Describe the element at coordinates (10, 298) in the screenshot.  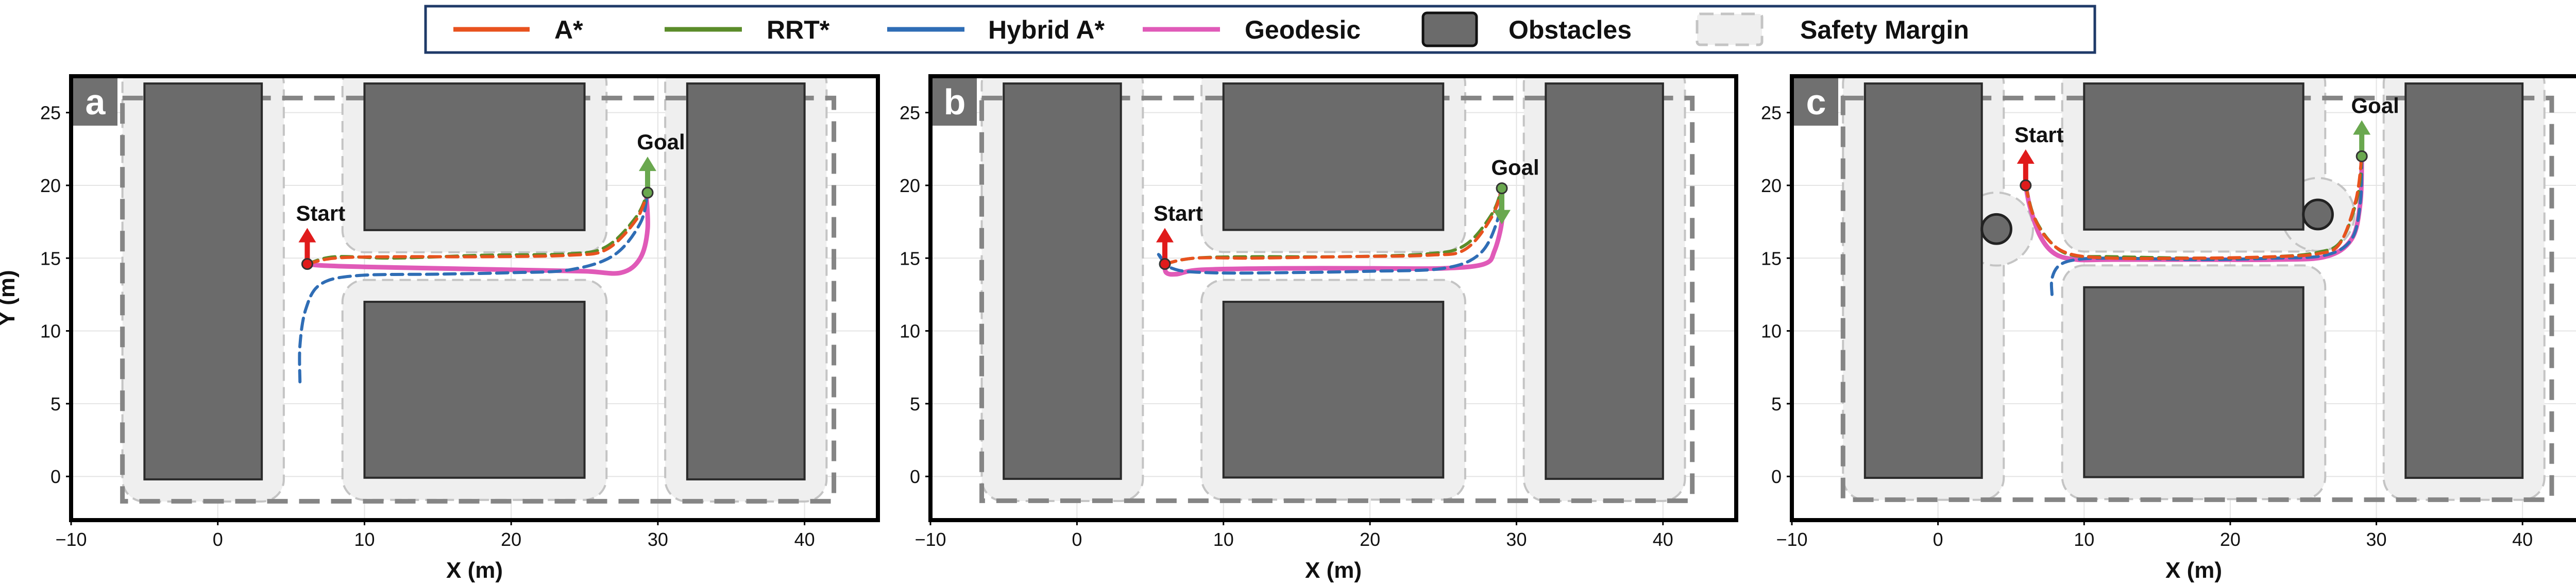
I see `y-axis-label: Y (m)` at that location.